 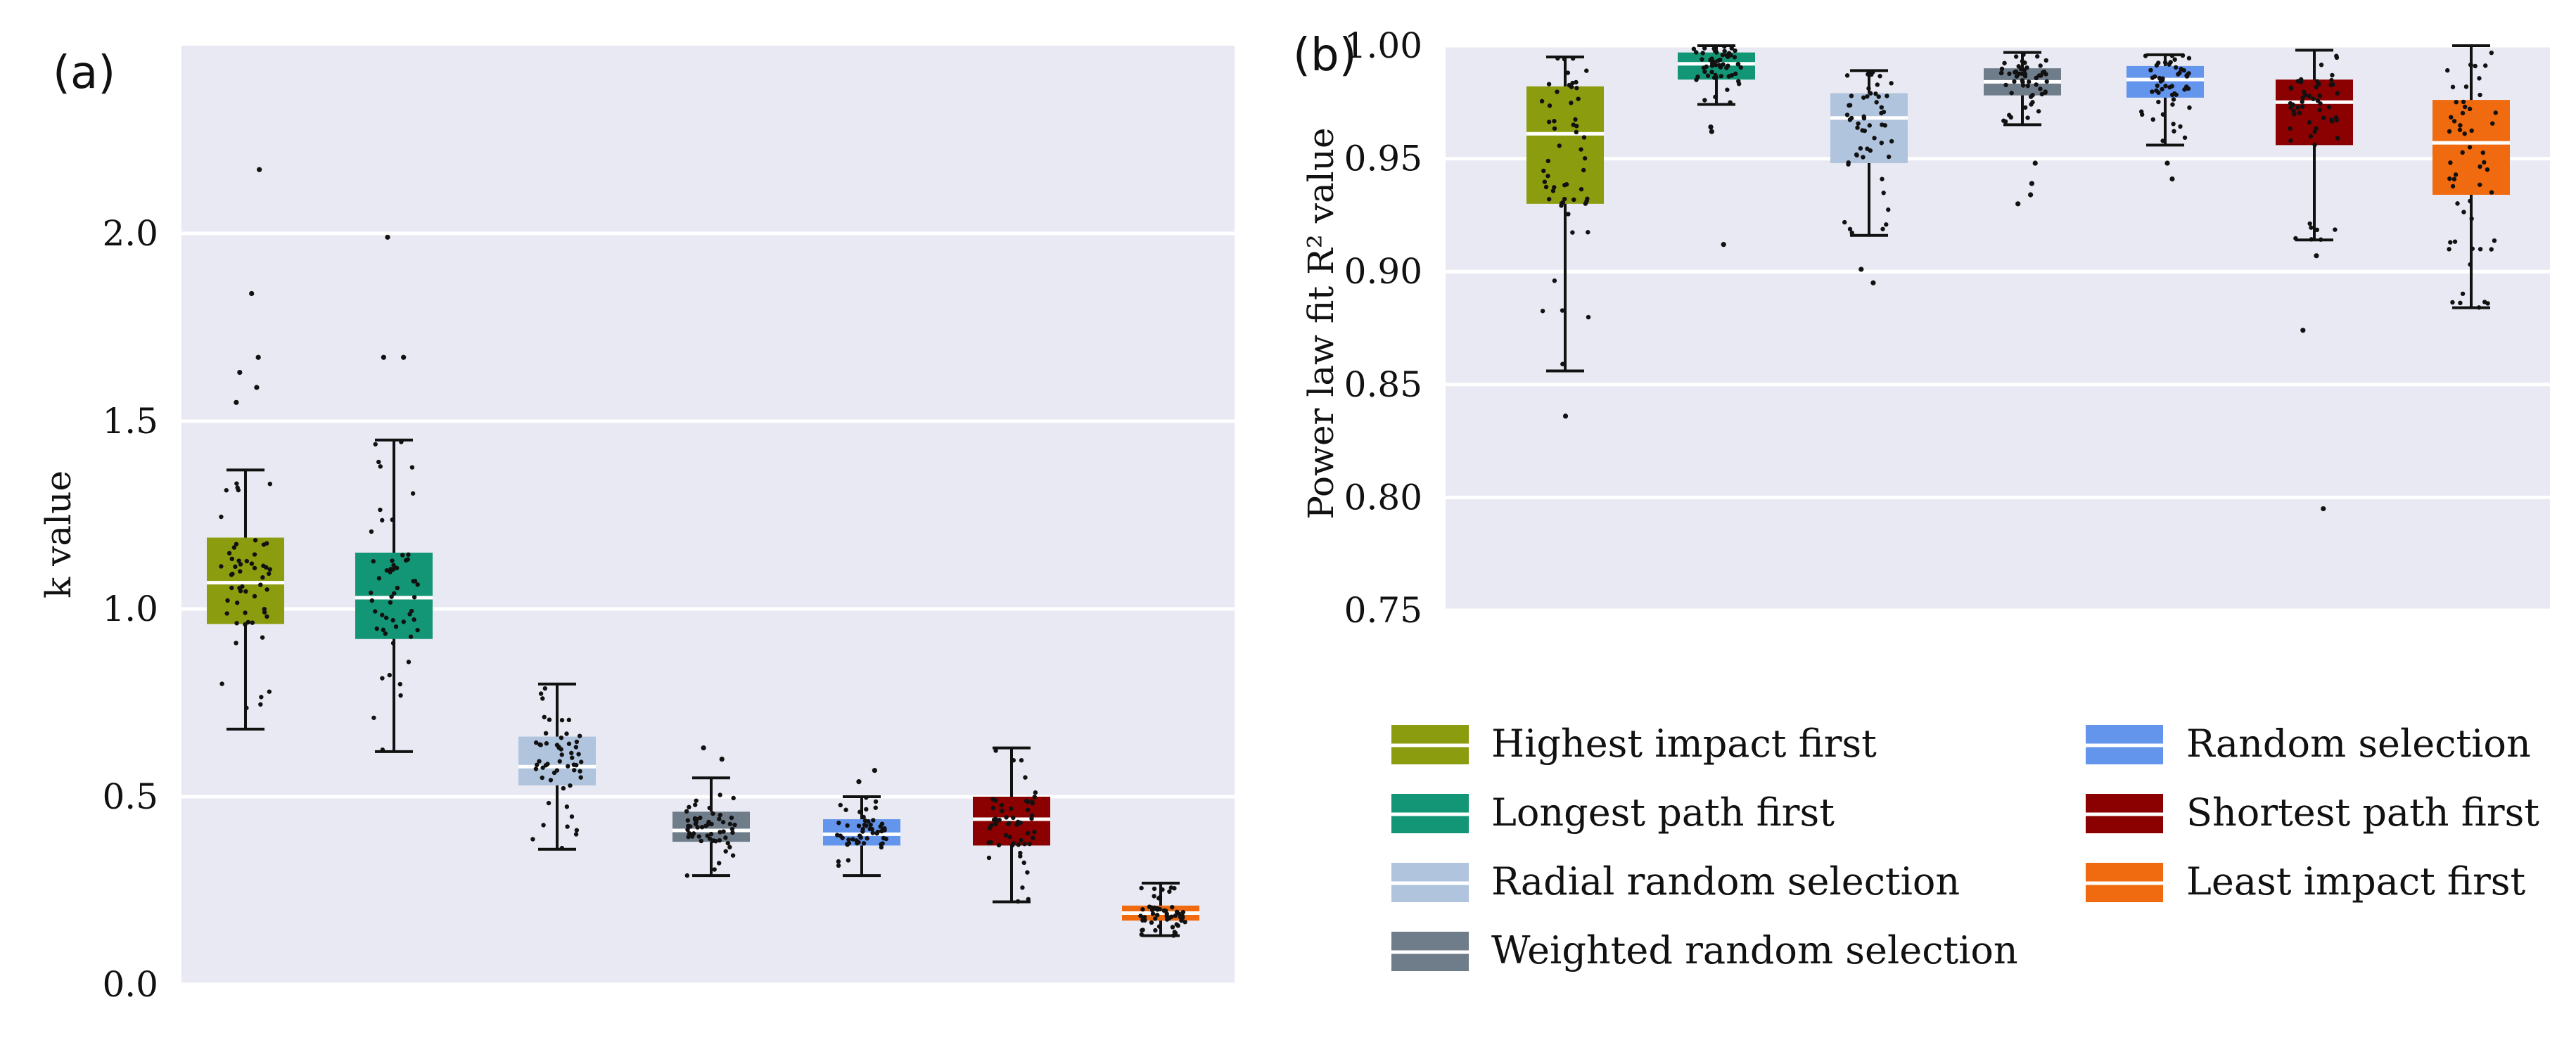 What do you see at coordinates (2165, 118) in the screenshot?
I see `box-random-selection` at bounding box center [2165, 118].